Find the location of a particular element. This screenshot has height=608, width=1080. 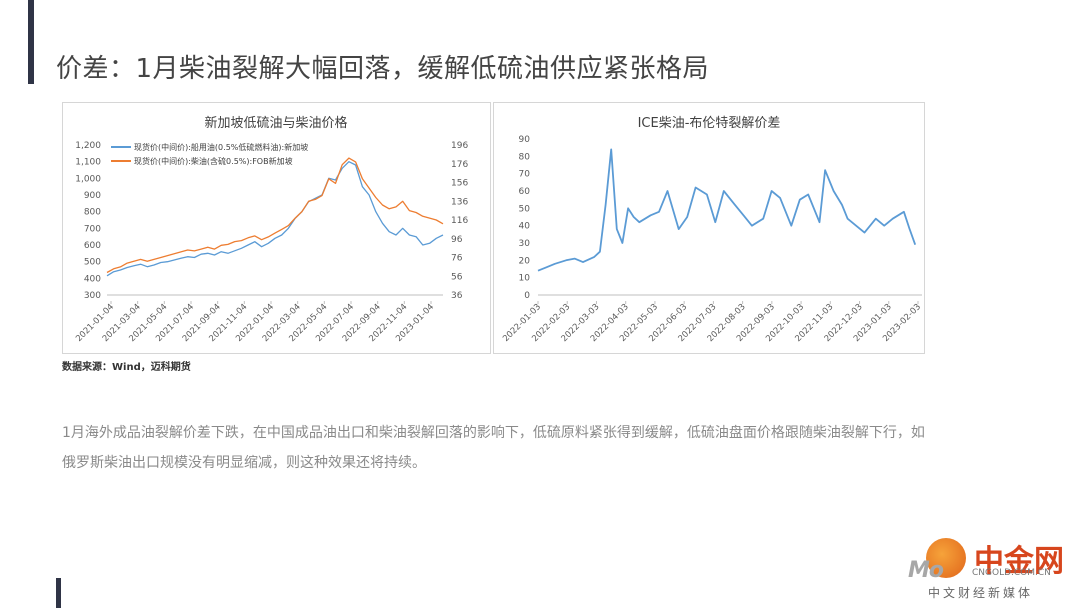

legend-label: 现货价(中间价):船用油(0.5%低硫燃料油):新加坡 is located at coordinates (221, 147).